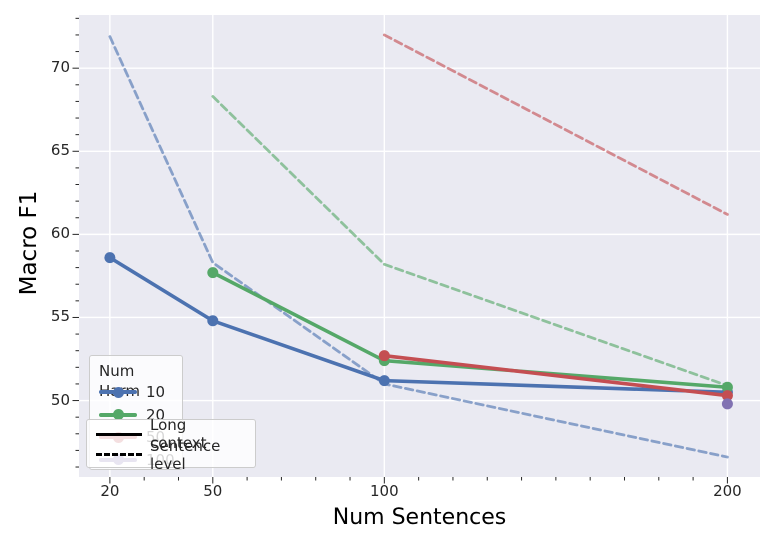  I want to click on series-line-harm-50-long-context, so click(556, 375).